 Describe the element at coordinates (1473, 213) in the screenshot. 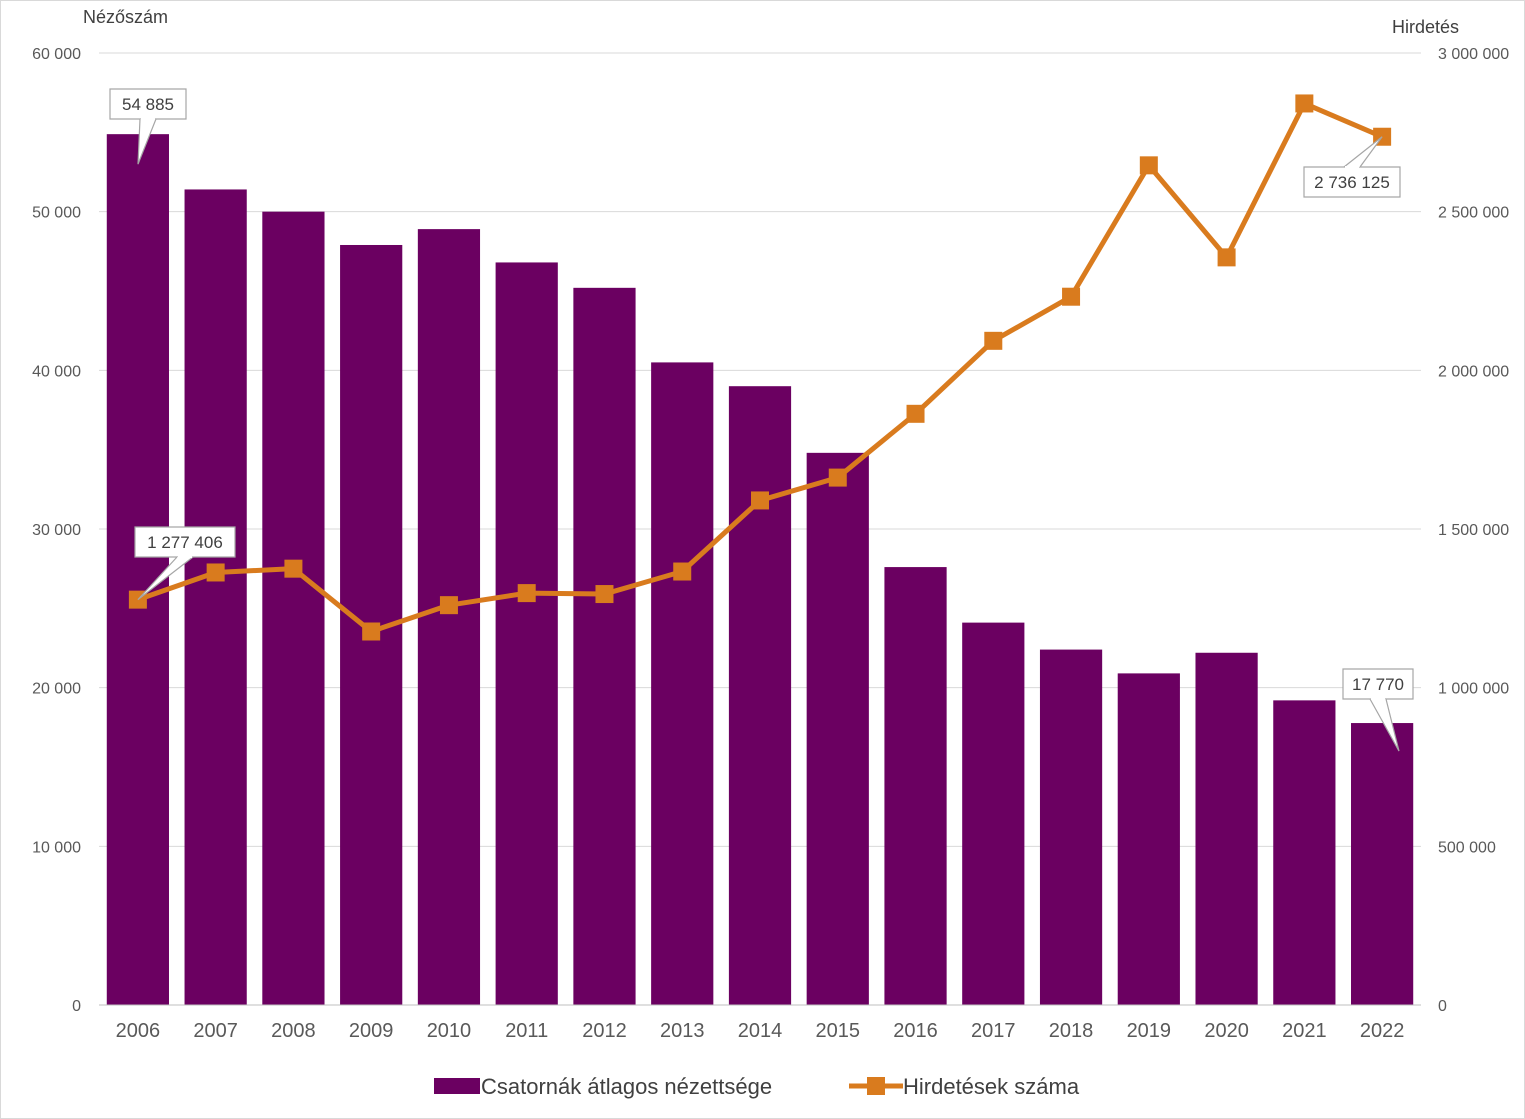

I see `right-tick-label: 2 500 000` at that location.